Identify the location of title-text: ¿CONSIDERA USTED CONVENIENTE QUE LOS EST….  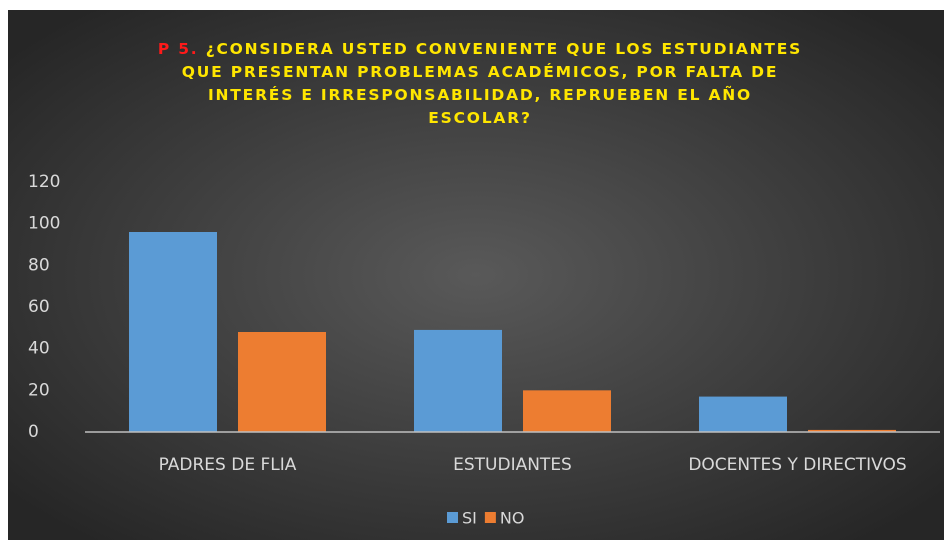
(504, 49).